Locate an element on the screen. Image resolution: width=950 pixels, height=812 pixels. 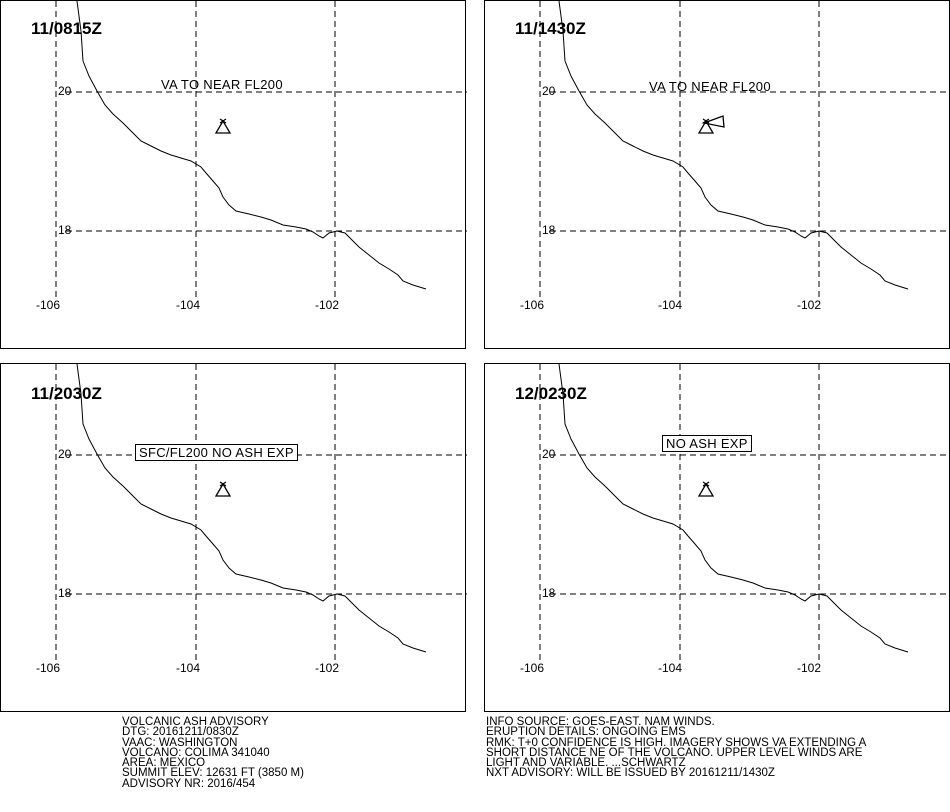
advisory-summit: SUMMIT ELEV: 12631 FT (3850 M) is located at coordinates (213, 773).